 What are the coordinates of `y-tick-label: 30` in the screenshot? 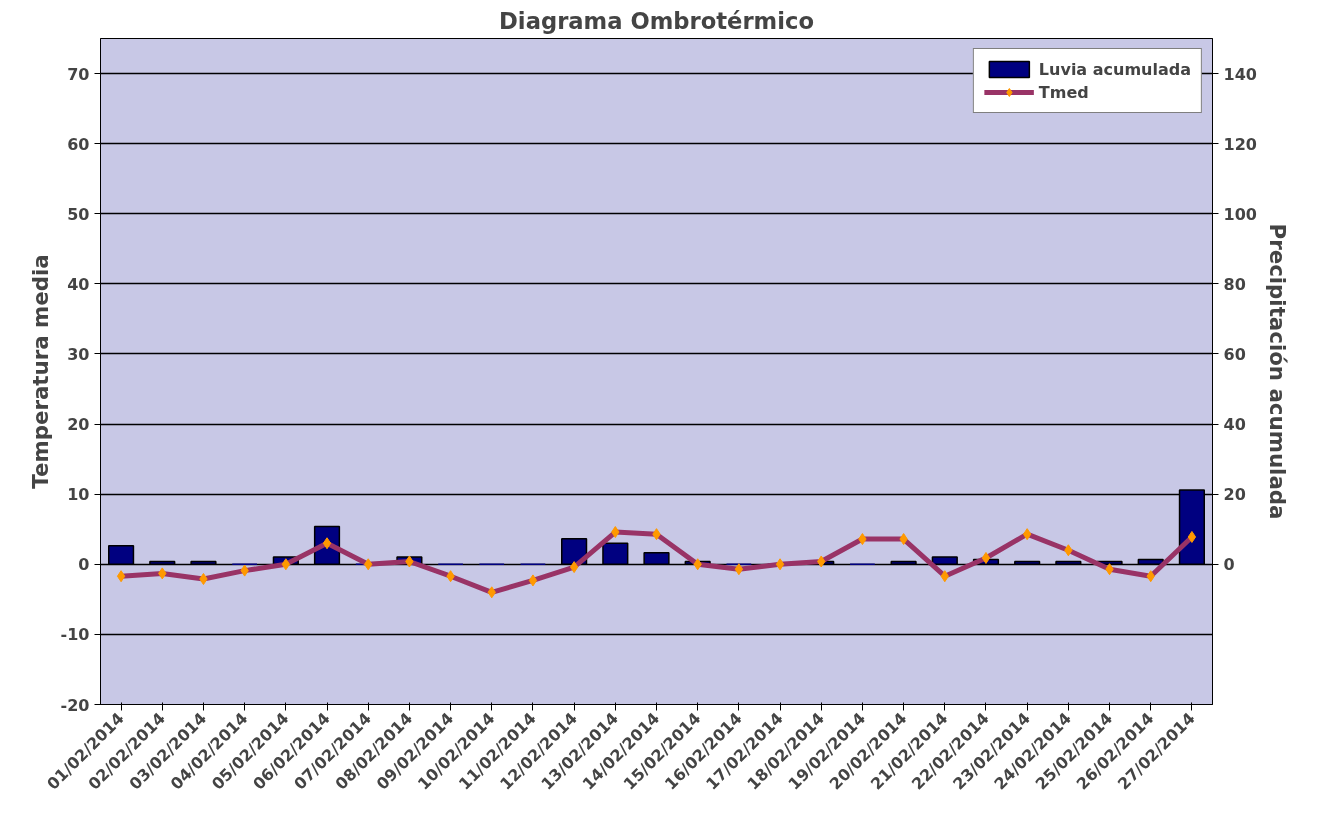 It's located at (78, 354).